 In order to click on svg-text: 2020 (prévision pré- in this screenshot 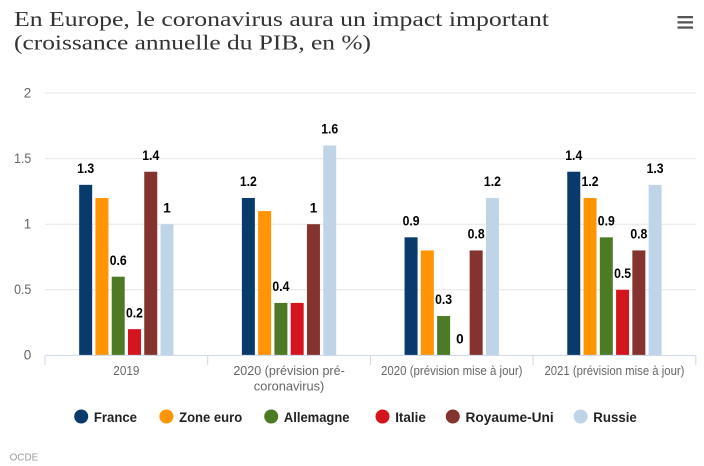, I will do `click(288, 370)`.